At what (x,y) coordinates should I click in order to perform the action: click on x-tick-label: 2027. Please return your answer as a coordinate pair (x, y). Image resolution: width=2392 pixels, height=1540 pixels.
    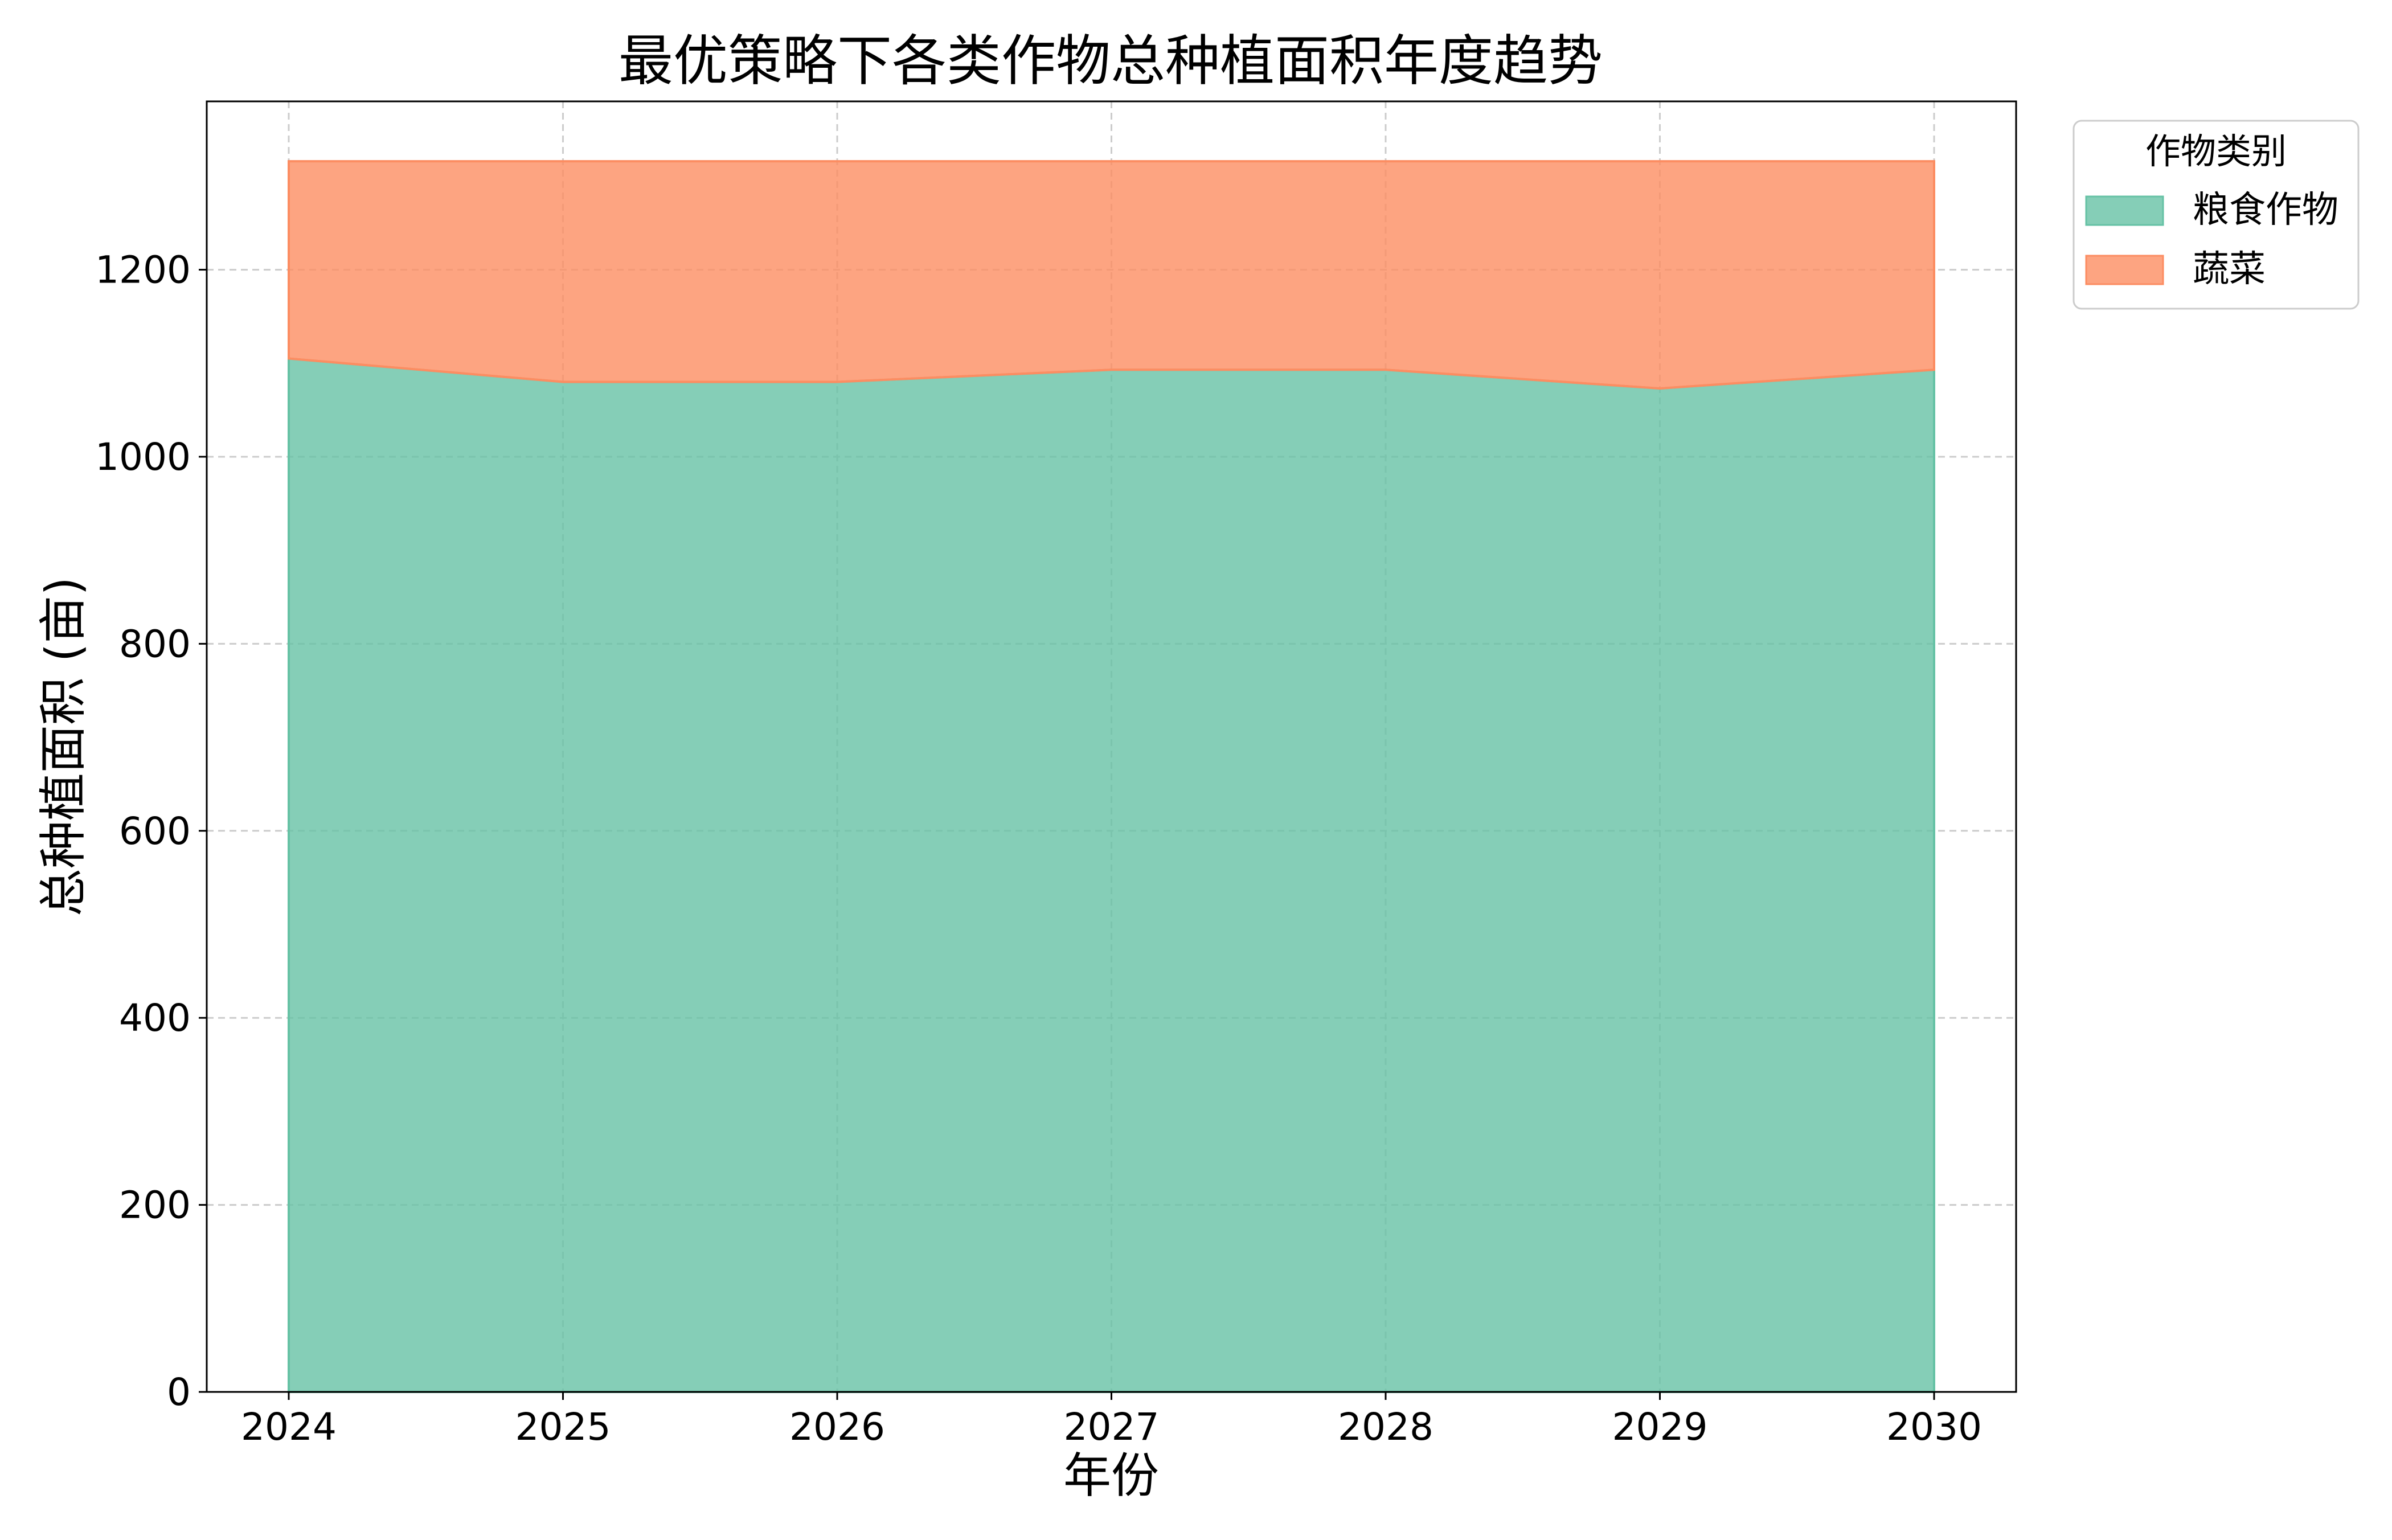
    Looking at the image, I should click on (1112, 1427).